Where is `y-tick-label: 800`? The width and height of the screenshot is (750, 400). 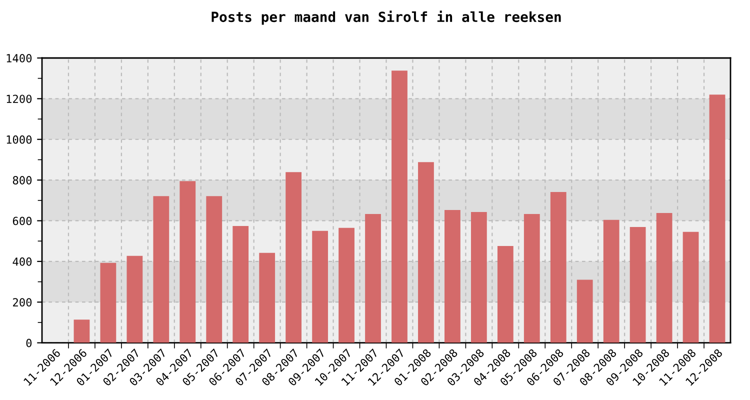 y-tick-label: 800 is located at coordinates (22, 180).